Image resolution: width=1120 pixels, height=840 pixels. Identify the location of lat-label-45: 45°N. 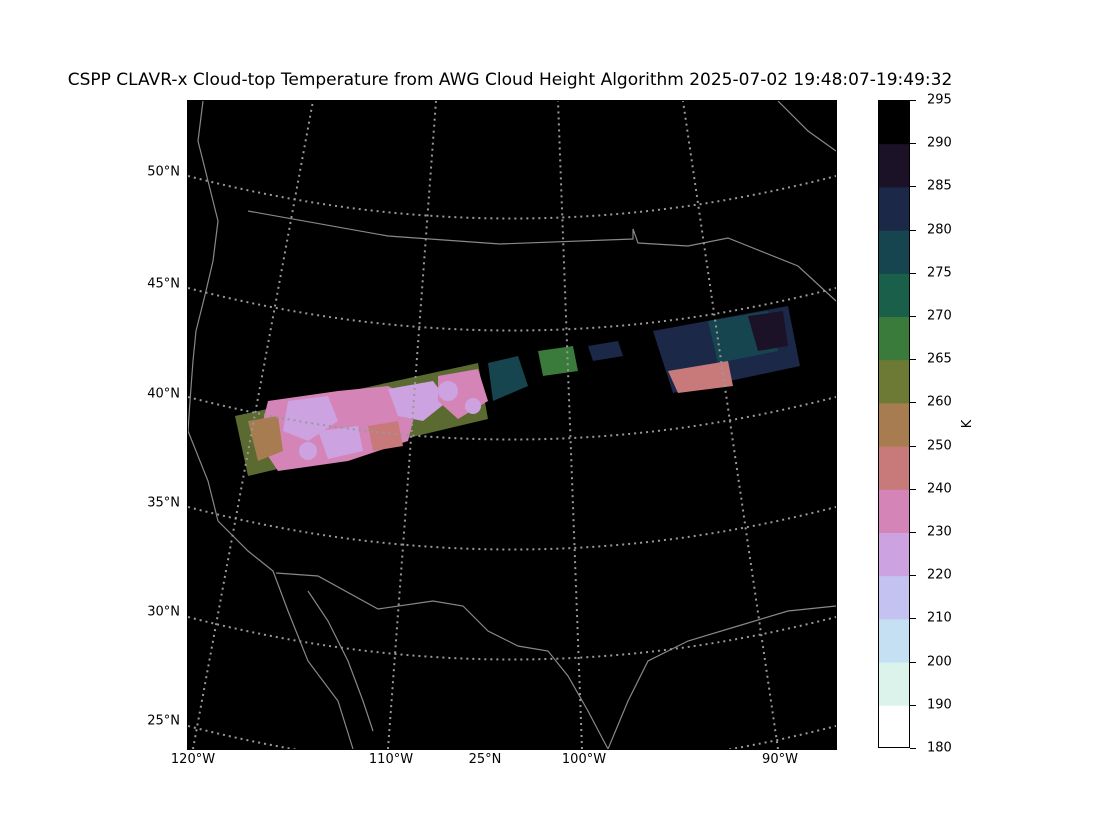
(163, 284).